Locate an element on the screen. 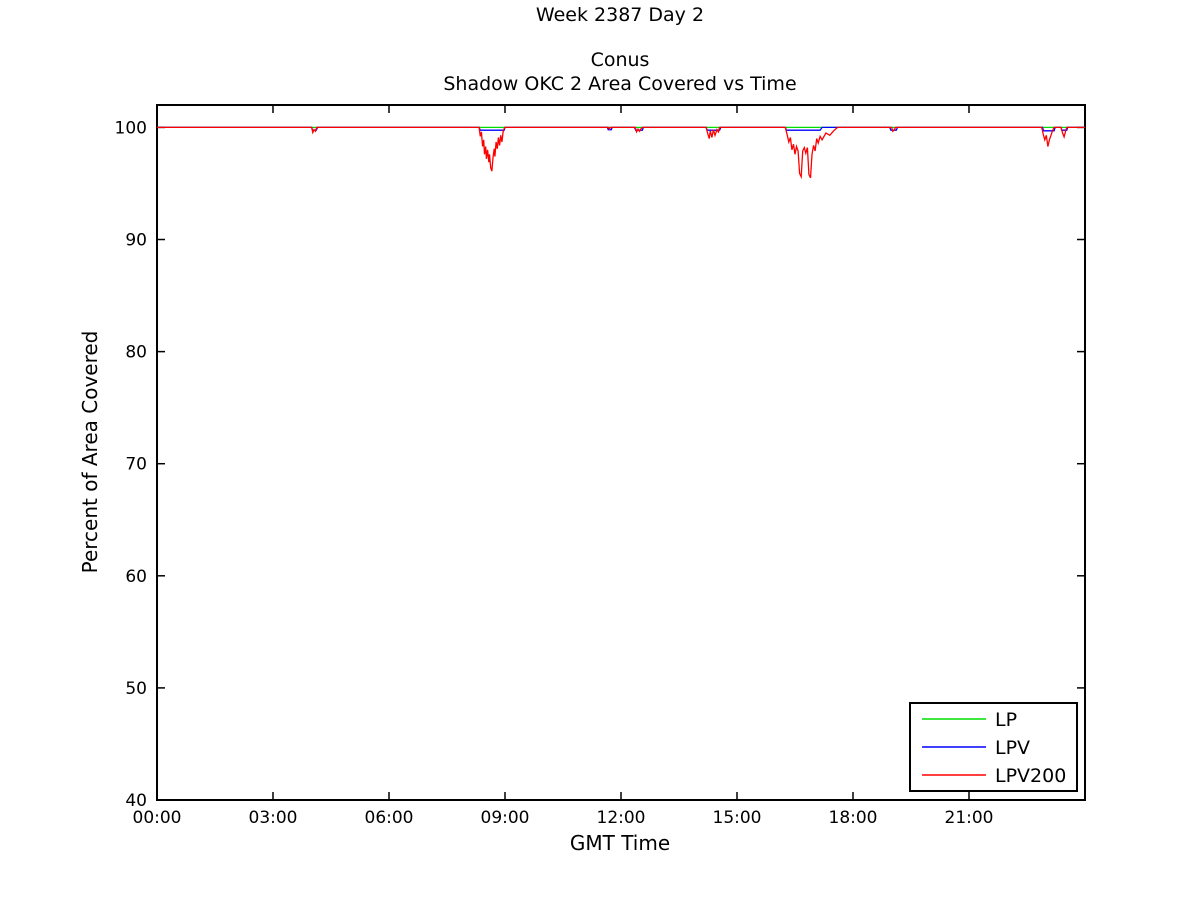 The image size is (1200, 900). y-tick-label: 60 is located at coordinates (136, 577).